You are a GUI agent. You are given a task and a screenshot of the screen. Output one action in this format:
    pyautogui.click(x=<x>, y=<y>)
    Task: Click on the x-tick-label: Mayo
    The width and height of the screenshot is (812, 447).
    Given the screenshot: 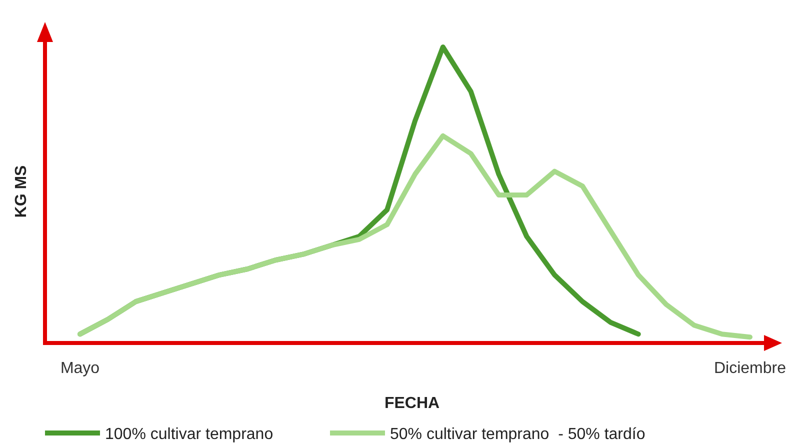 What is the action you would take?
    pyautogui.click(x=80, y=368)
    